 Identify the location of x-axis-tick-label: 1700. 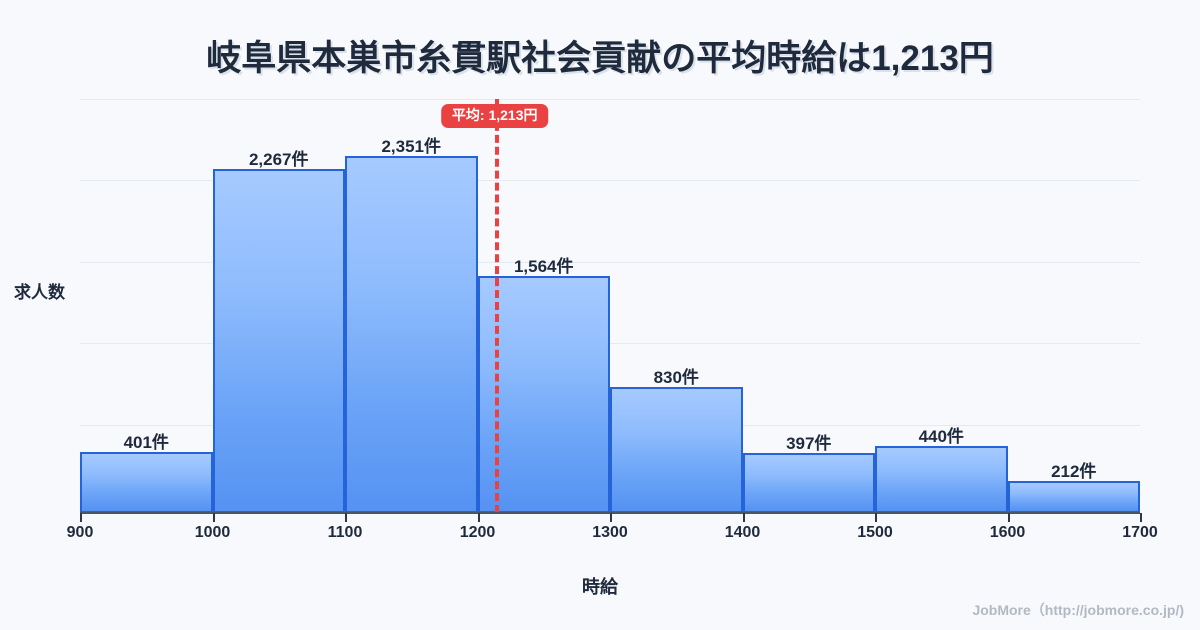
(1140, 532).